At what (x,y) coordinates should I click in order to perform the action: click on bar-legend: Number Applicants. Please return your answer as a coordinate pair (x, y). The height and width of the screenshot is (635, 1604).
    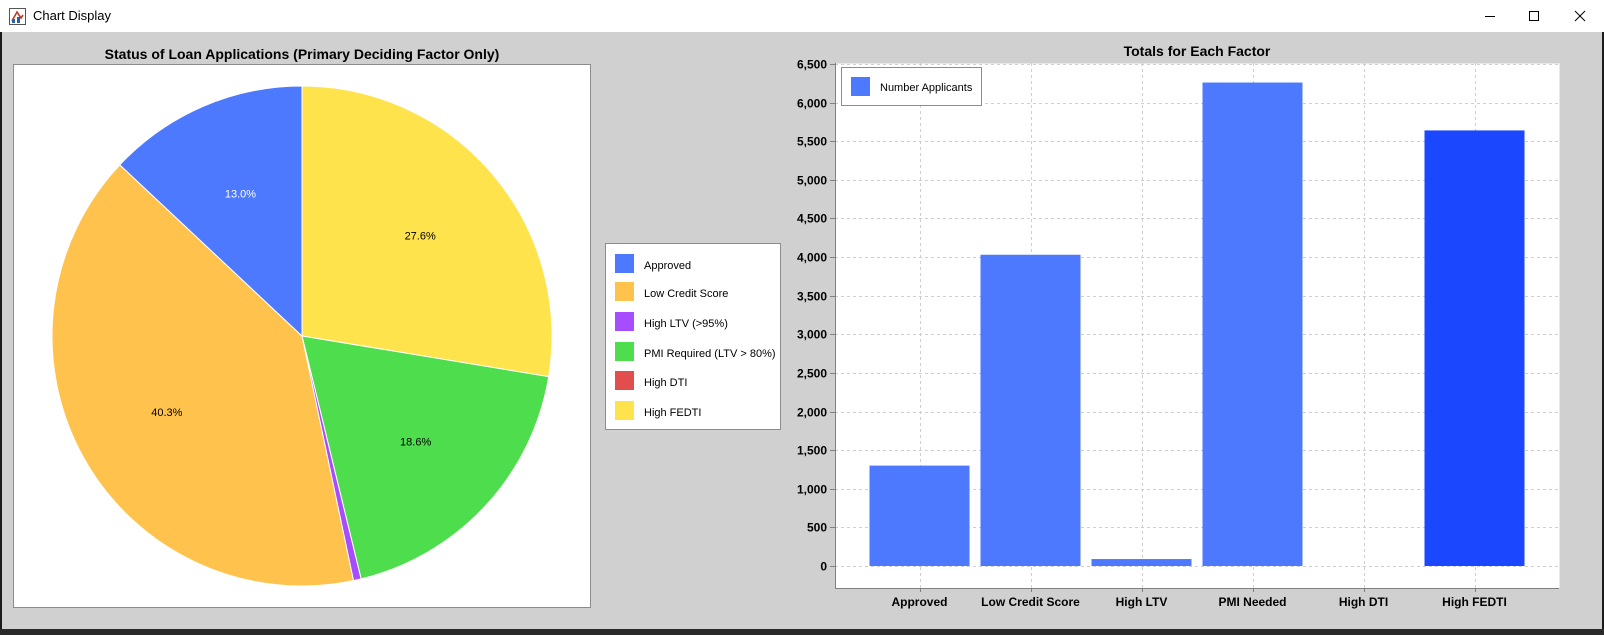
    Looking at the image, I should click on (911, 86).